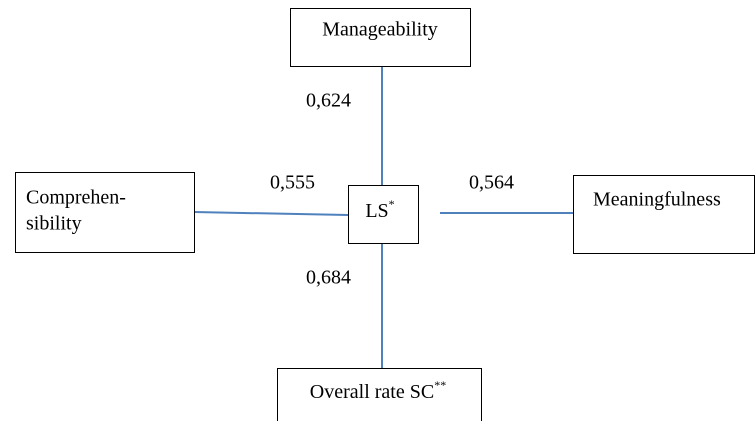 The image size is (756, 421). Describe the element at coordinates (372, 392) in the screenshot. I see `node-label-text: Overall rate SC` at that location.